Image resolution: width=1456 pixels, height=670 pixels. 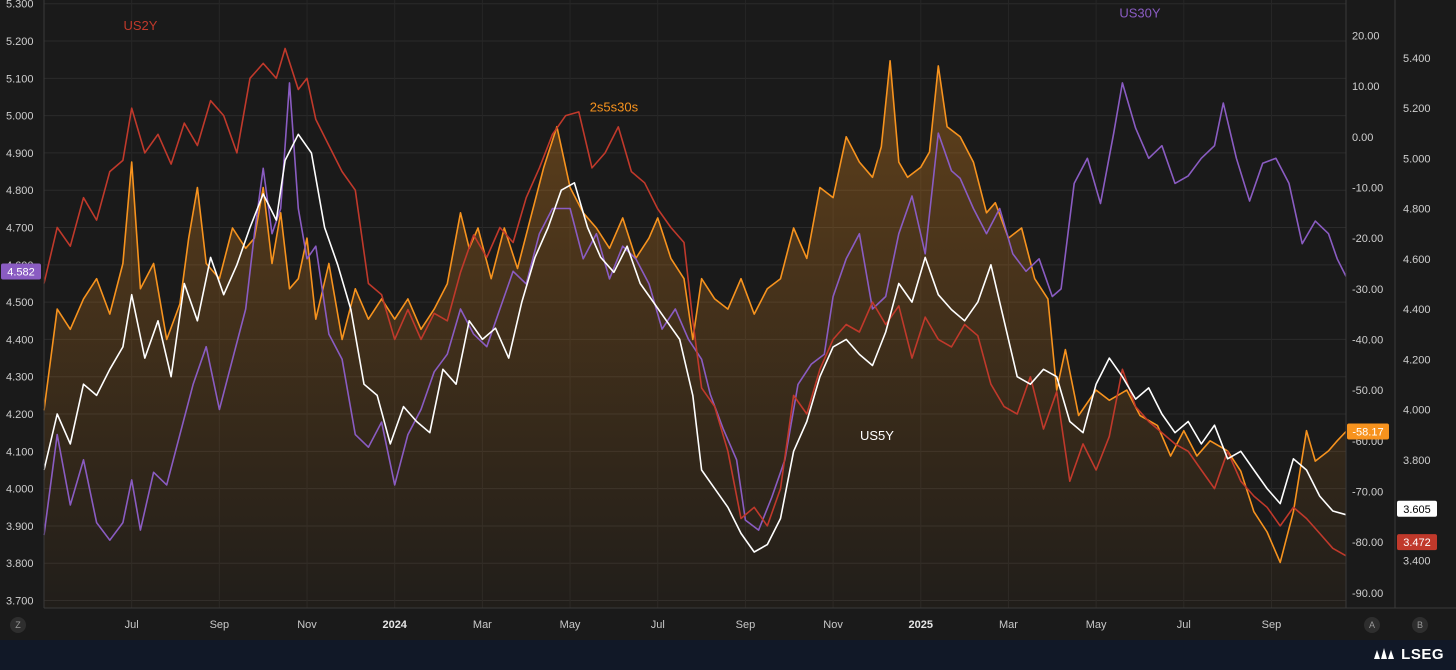 What do you see at coordinates (746, 625) in the screenshot?
I see `x-tick-label-7: Sep` at bounding box center [746, 625].